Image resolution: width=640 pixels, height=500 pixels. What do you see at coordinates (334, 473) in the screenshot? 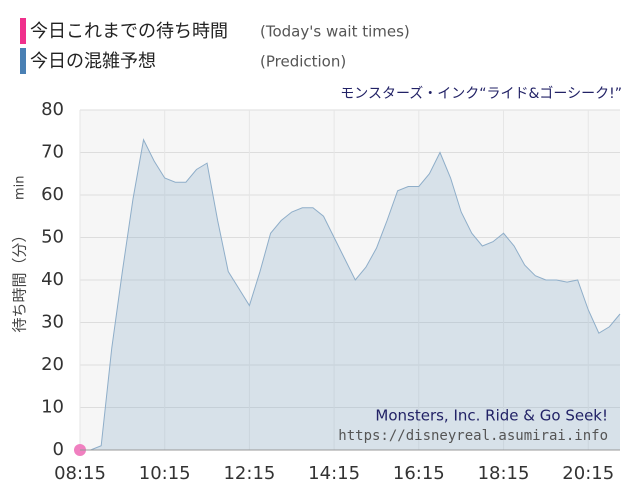
I see `x-tick-label: 14:15` at bounding box center [334, 473].